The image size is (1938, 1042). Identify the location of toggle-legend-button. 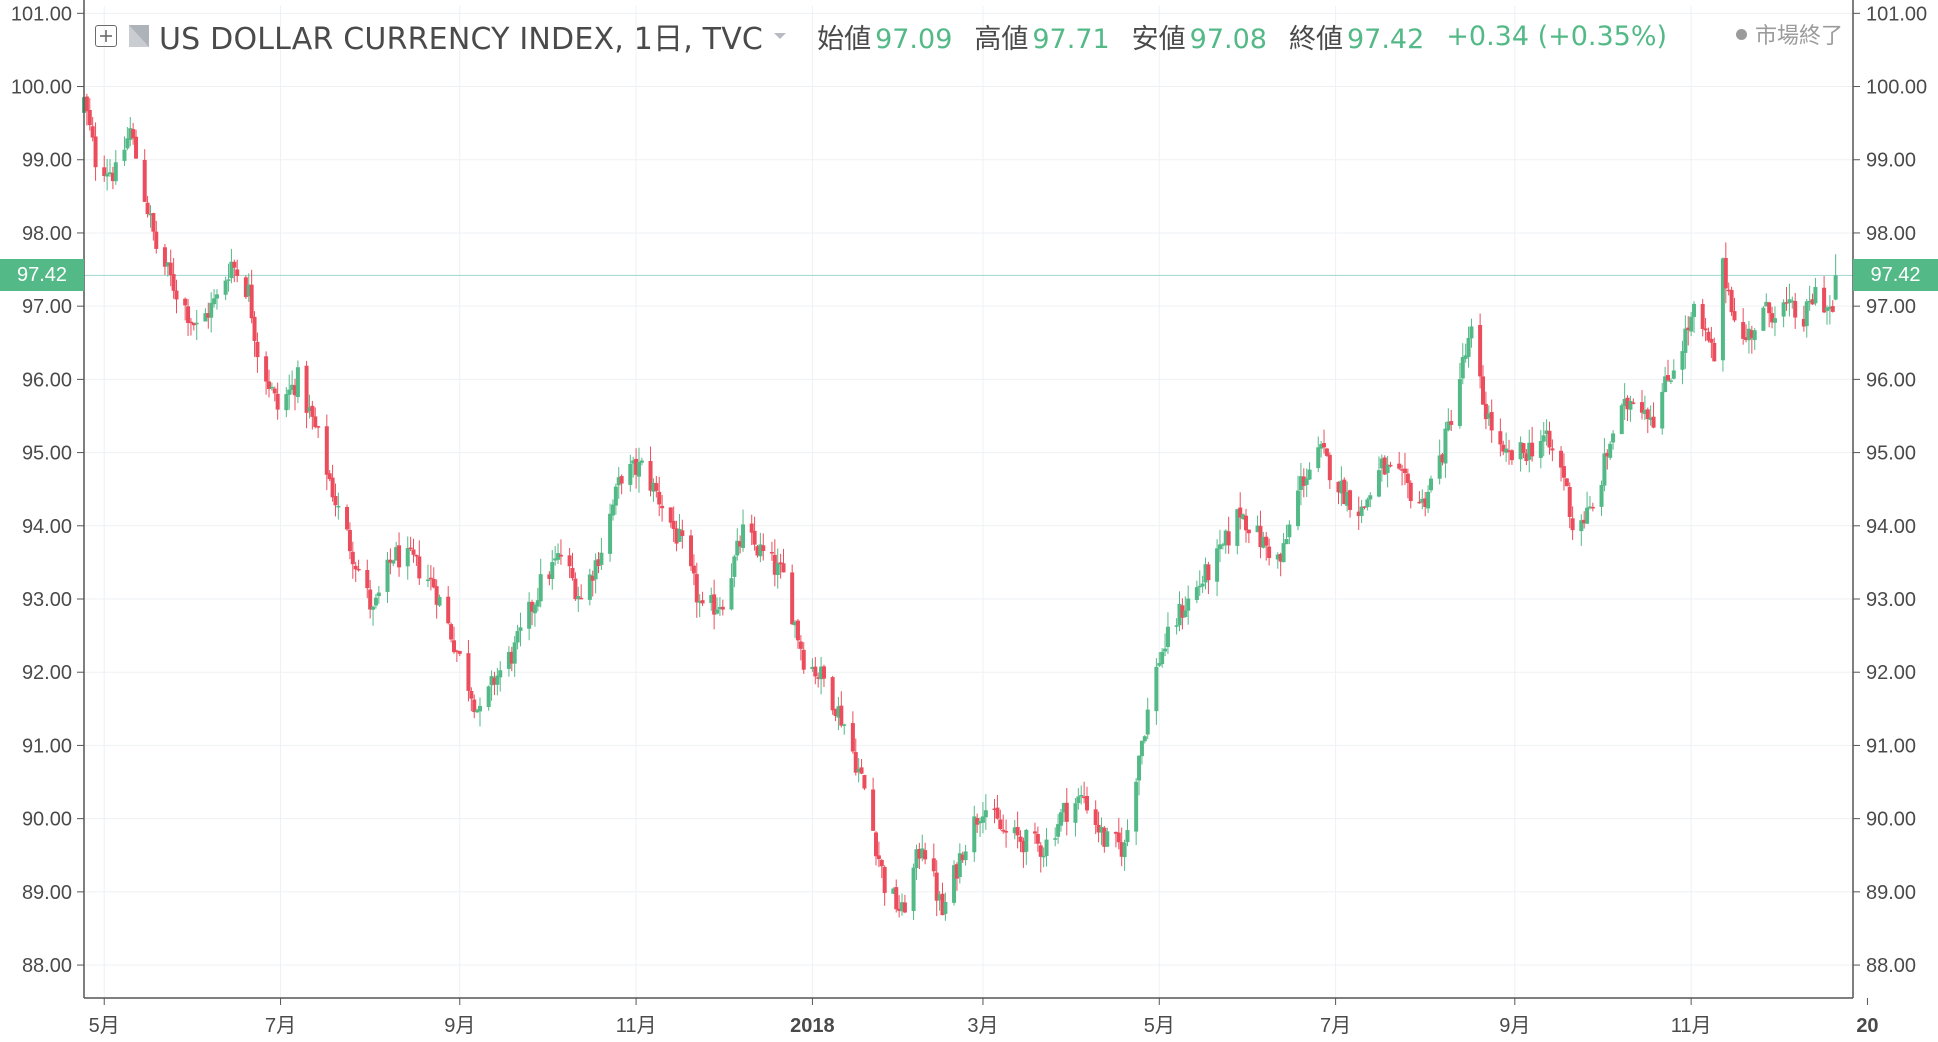
(106, 36).